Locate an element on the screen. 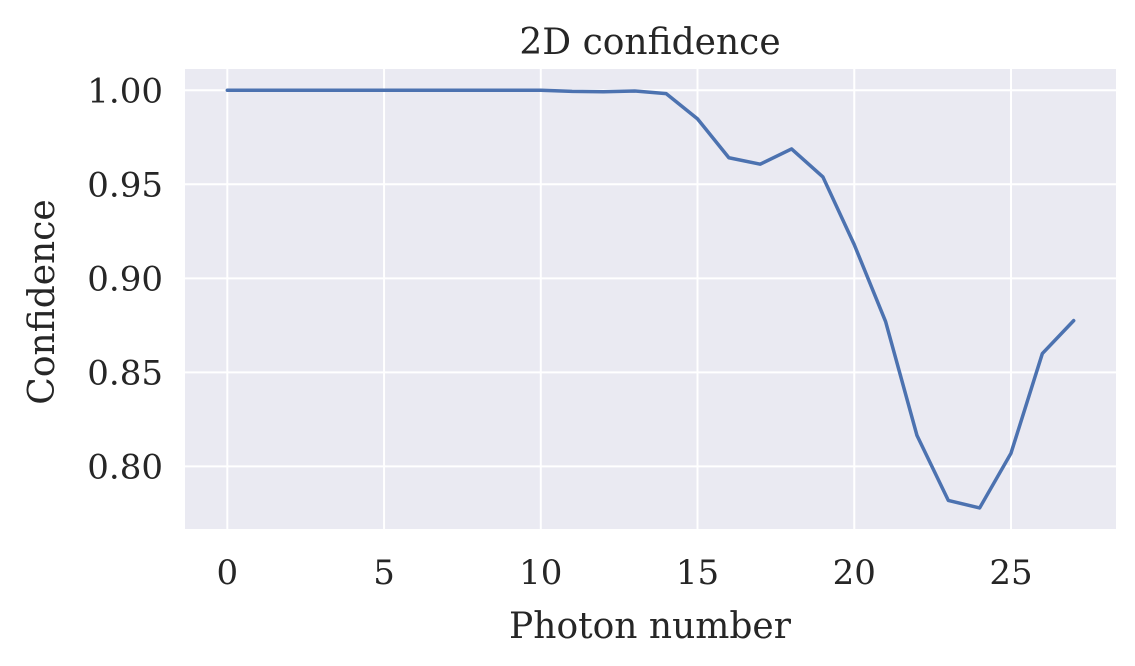 This screenshot has height=666, width=1135. y-tick-labels: 0.80 0.85 0.90 0.95 1.00 is located at coordinates (125, 279).